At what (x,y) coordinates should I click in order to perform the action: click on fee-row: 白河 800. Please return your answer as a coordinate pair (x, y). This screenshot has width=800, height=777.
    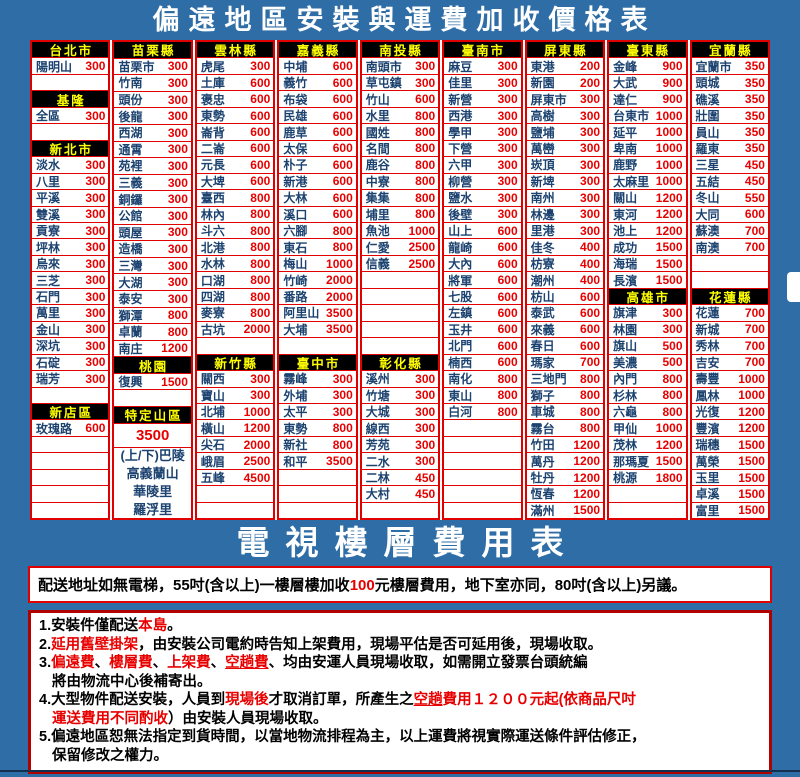
    Looking at the image, I should click on (482, 412).